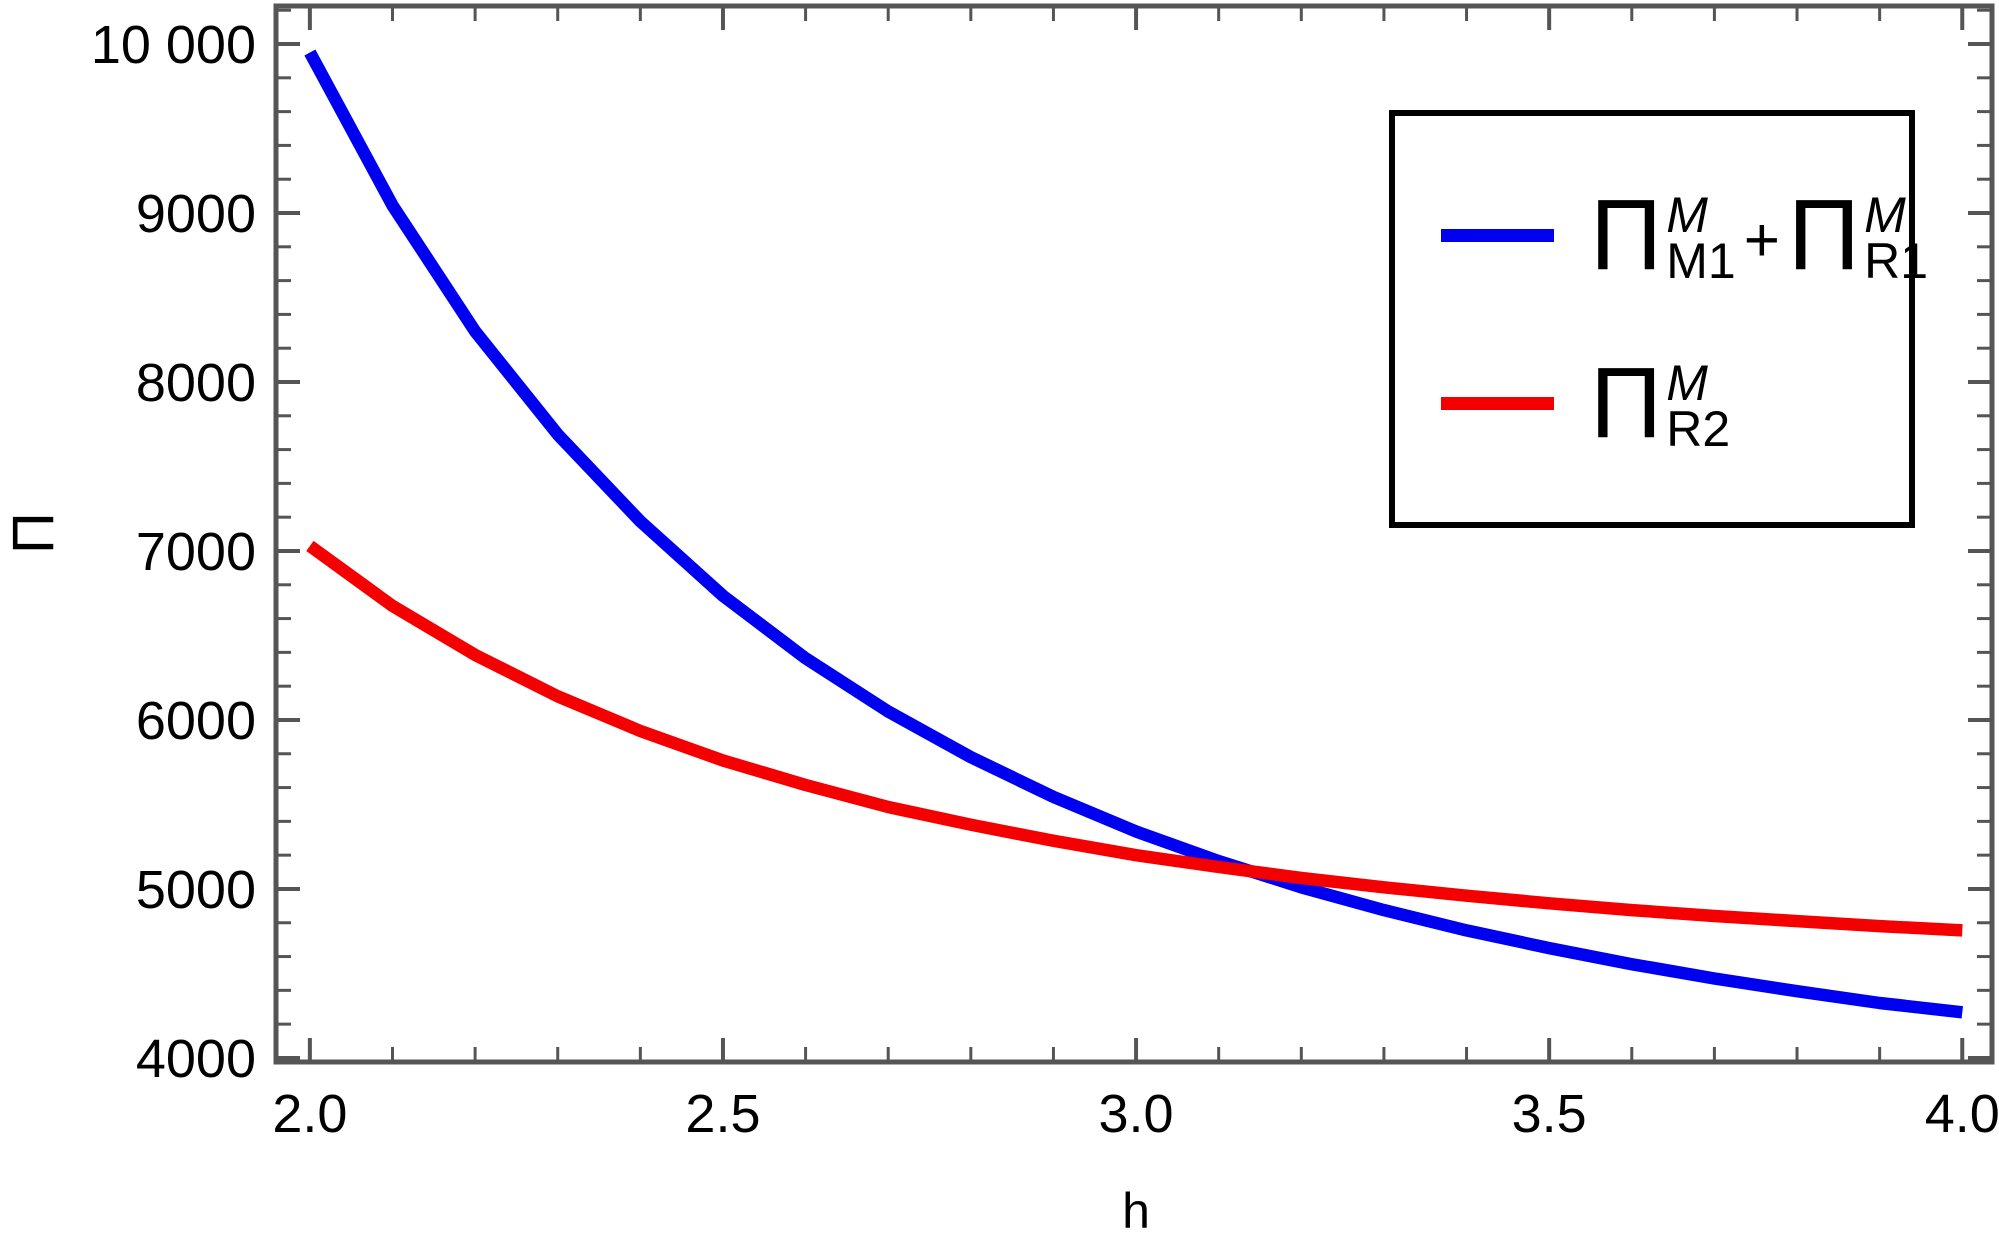  What do you see at coordinates (196, 214) in the screenshot?
I see `y-tick-label: 9000` at bounding box center [196, 214].